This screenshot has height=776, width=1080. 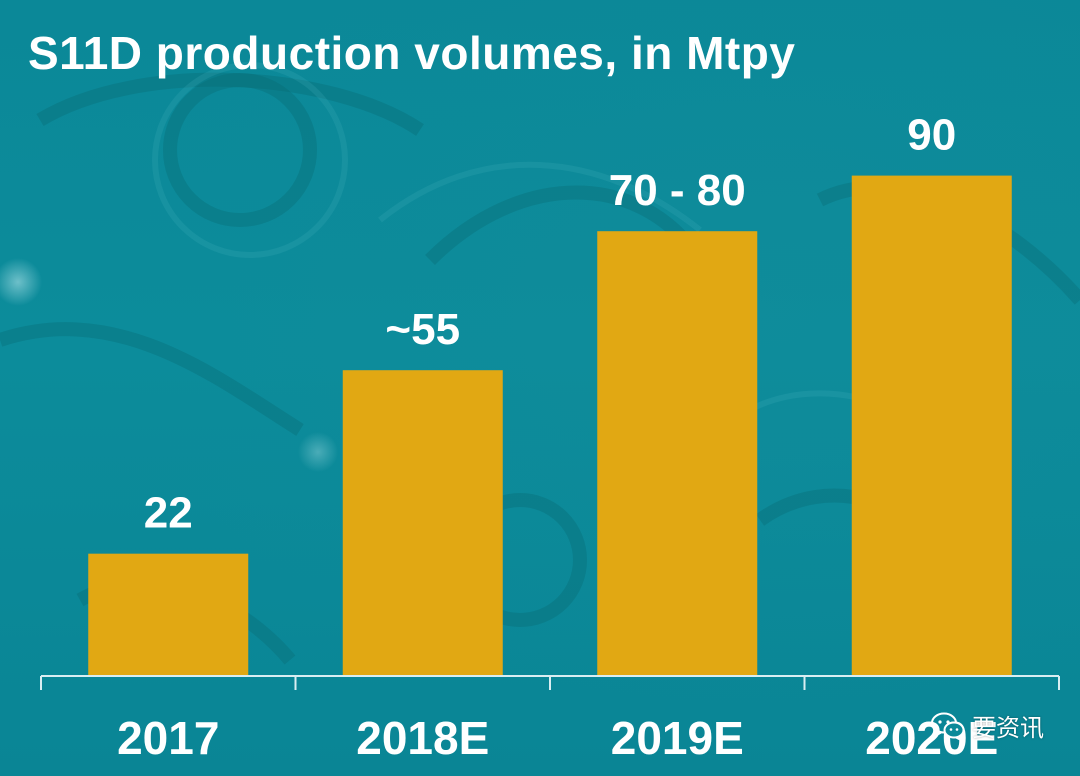 I want to click on x-tick-label-2019E: 2019E, so click(x=677, y=738).